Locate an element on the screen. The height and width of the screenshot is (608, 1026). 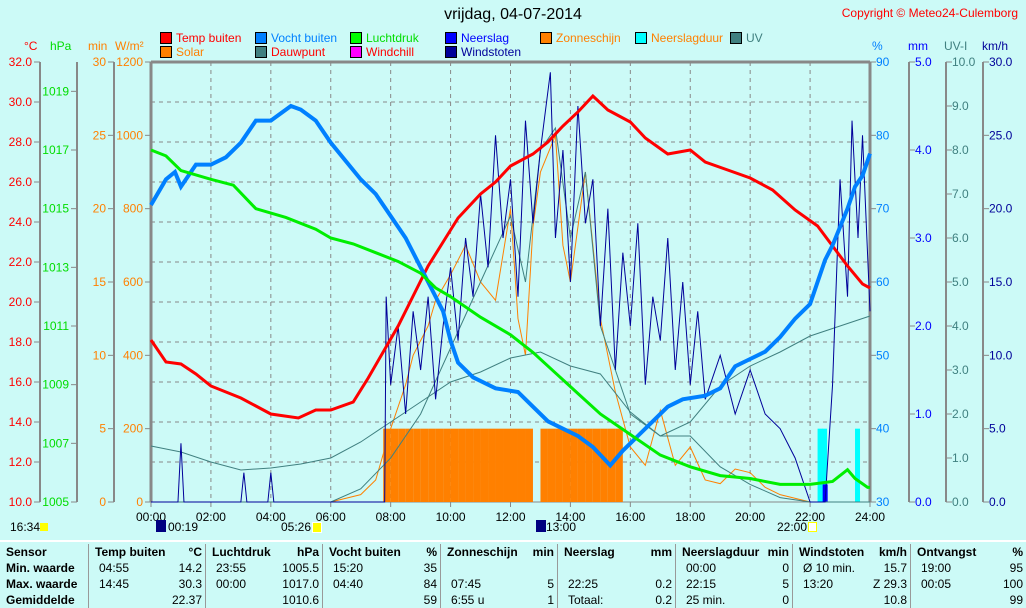
cell-time: 04:40 is located at coordinates (348, 584).